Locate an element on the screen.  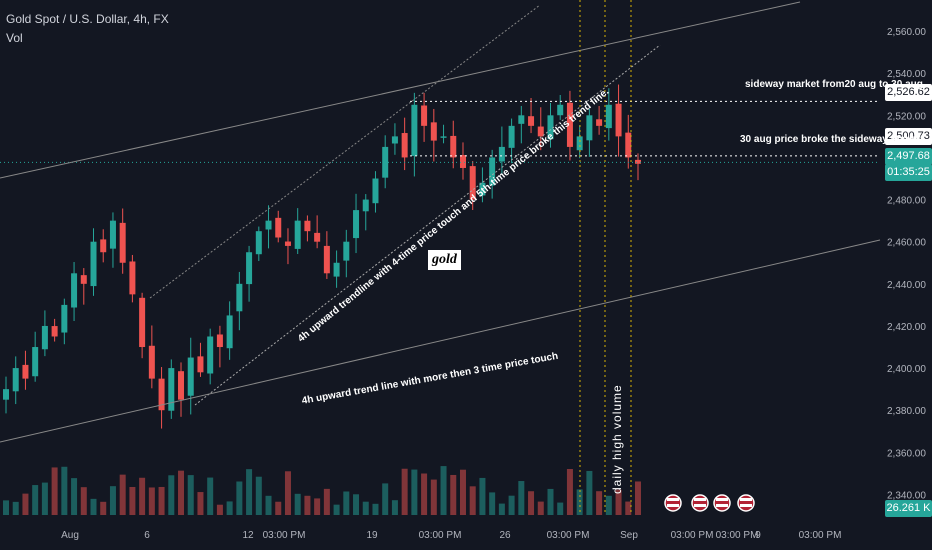
time-tick-label: Aug is located at coordinates (70, 535).